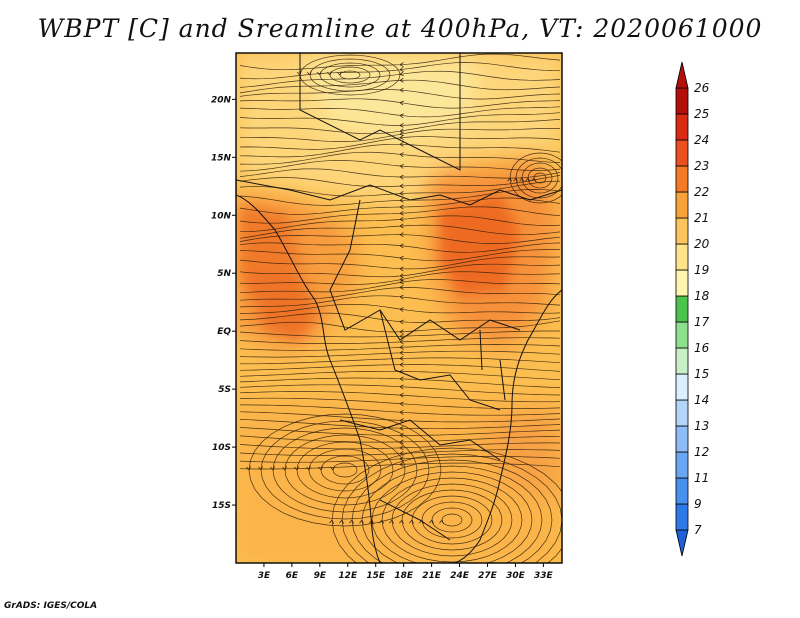 The height and width of the screenshot is (618, 800). I want to click on colorbar-arrow-high, so click(682, 75).